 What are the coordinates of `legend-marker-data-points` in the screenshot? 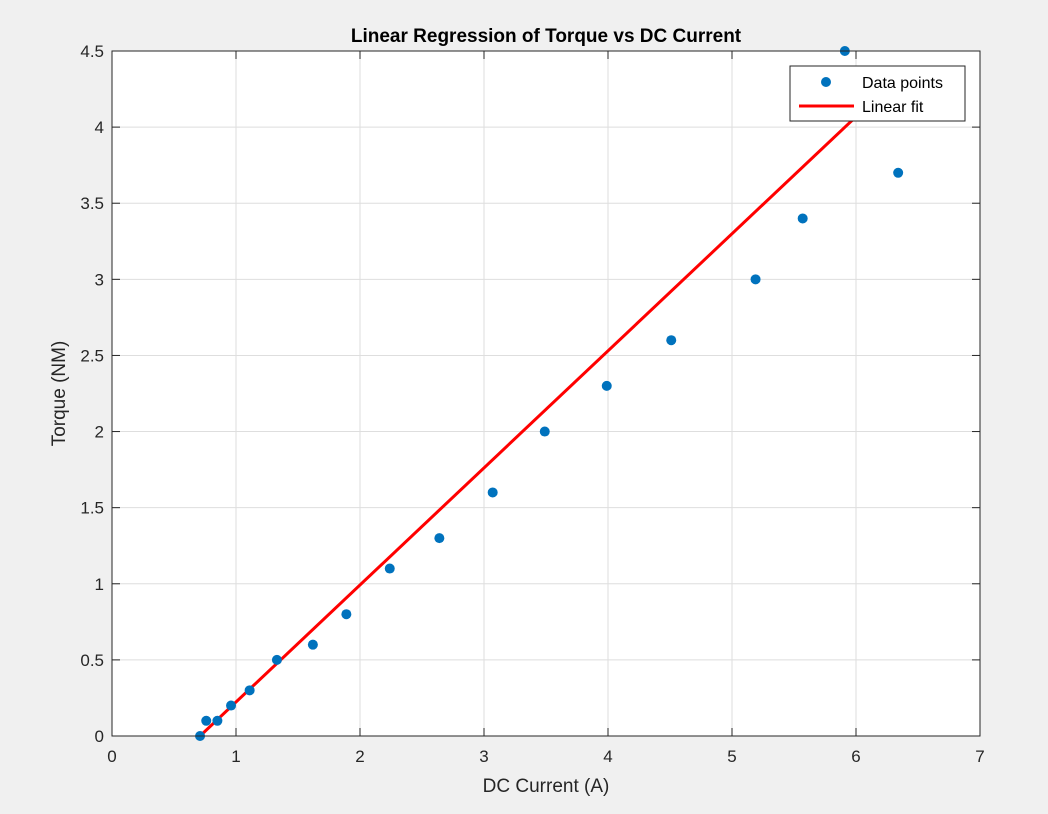 It's located at (826, 82).